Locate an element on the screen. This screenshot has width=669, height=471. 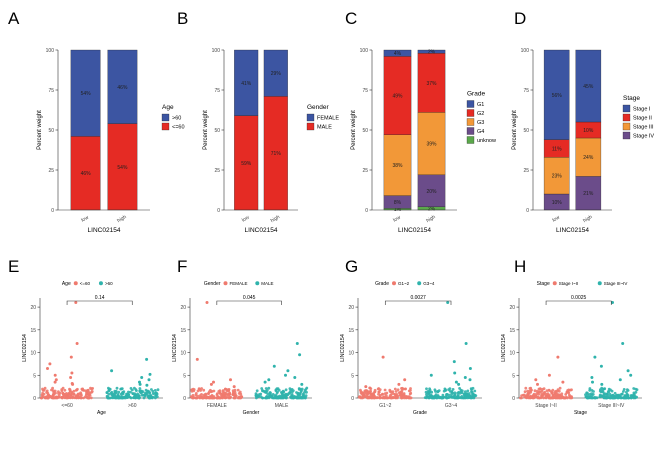
data-label: 38% is located at coordinates (397, 166).